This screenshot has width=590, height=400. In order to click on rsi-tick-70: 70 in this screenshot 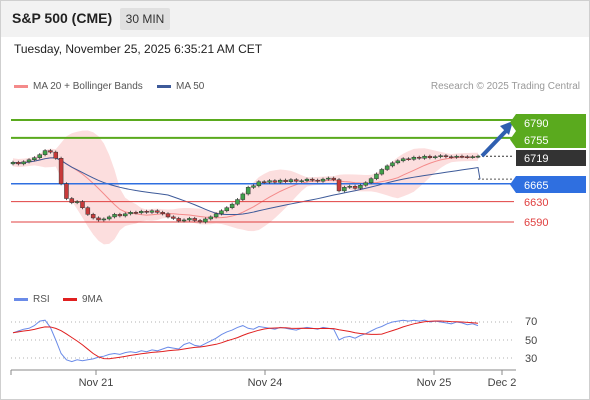, I will do `click(531, 322)`.